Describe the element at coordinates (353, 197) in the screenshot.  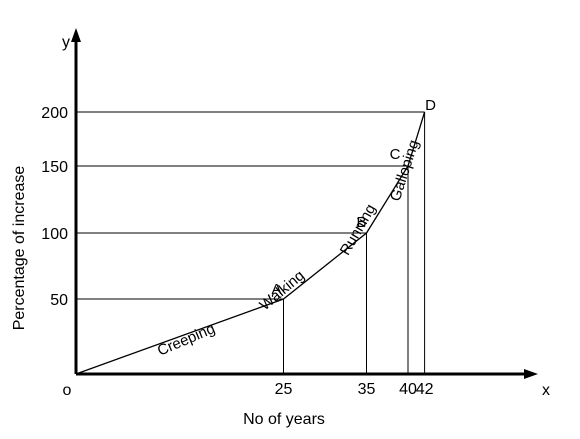
I see `point-labels: A B C D` at that location.